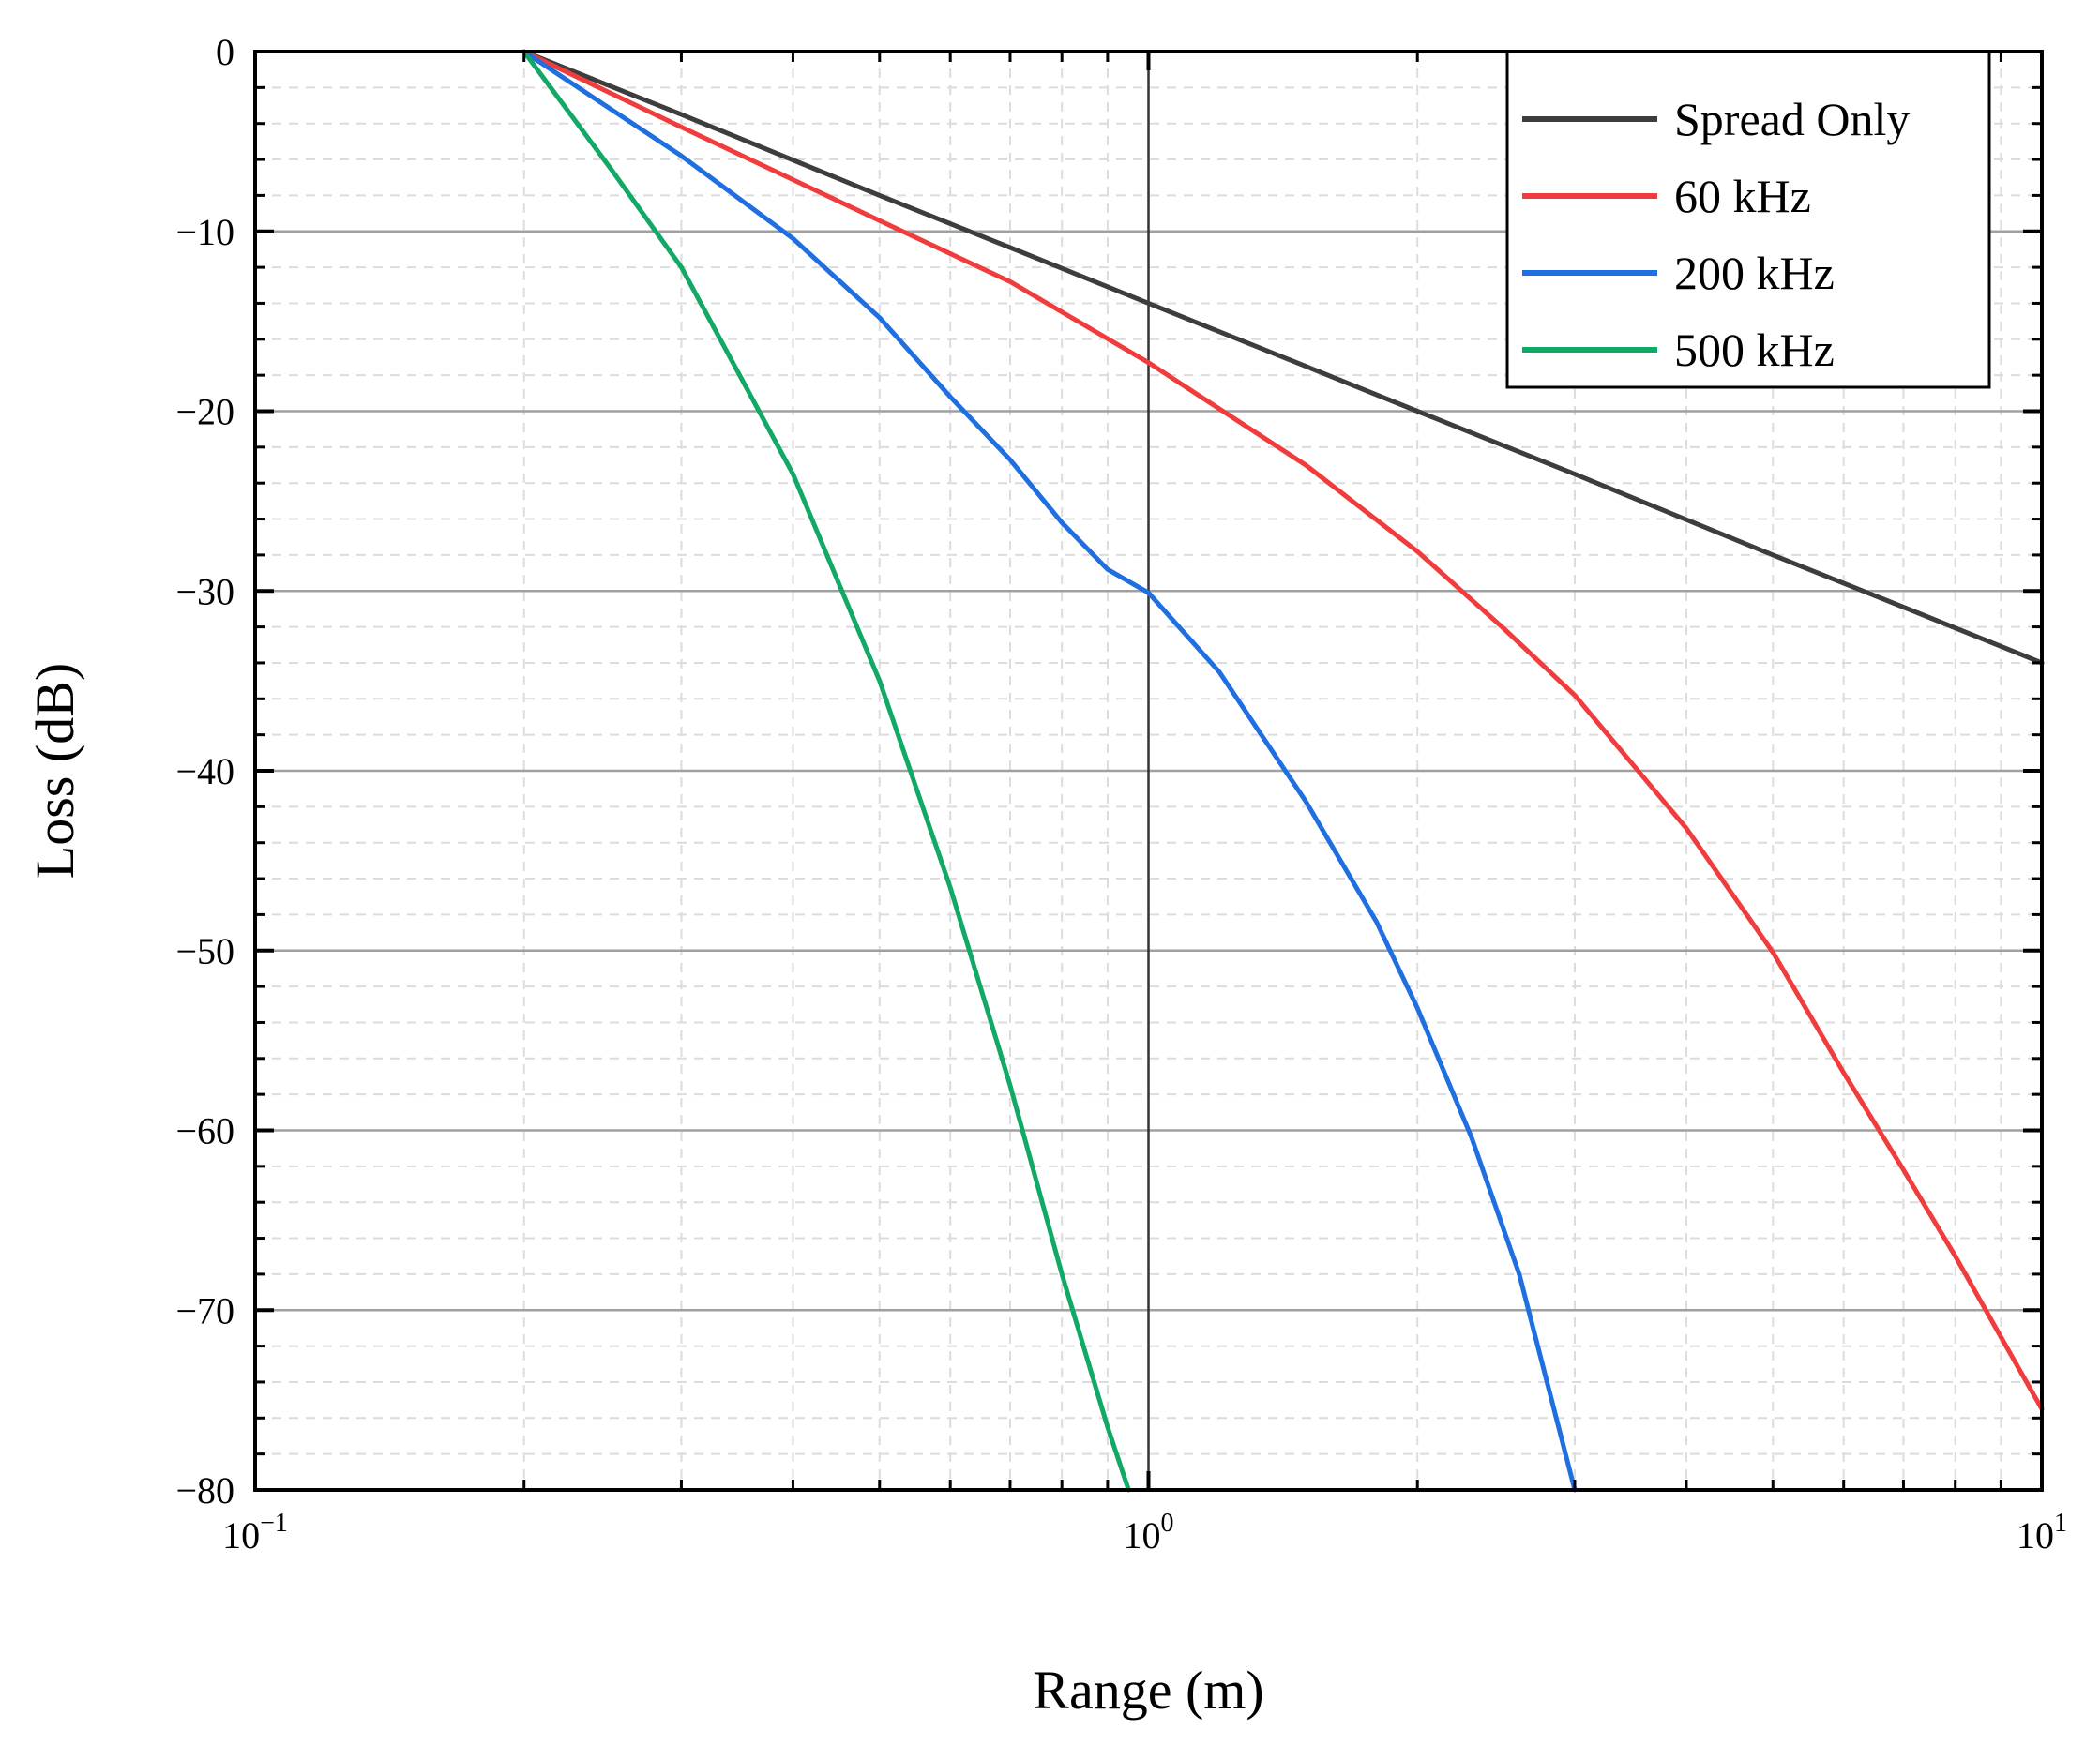 The height and width of the screenshot is (1760, 2100). What do you see at coordinates (204, 951) in the screenshot?
I see `y-tick-label: −50` at bounding box center [204, 951].